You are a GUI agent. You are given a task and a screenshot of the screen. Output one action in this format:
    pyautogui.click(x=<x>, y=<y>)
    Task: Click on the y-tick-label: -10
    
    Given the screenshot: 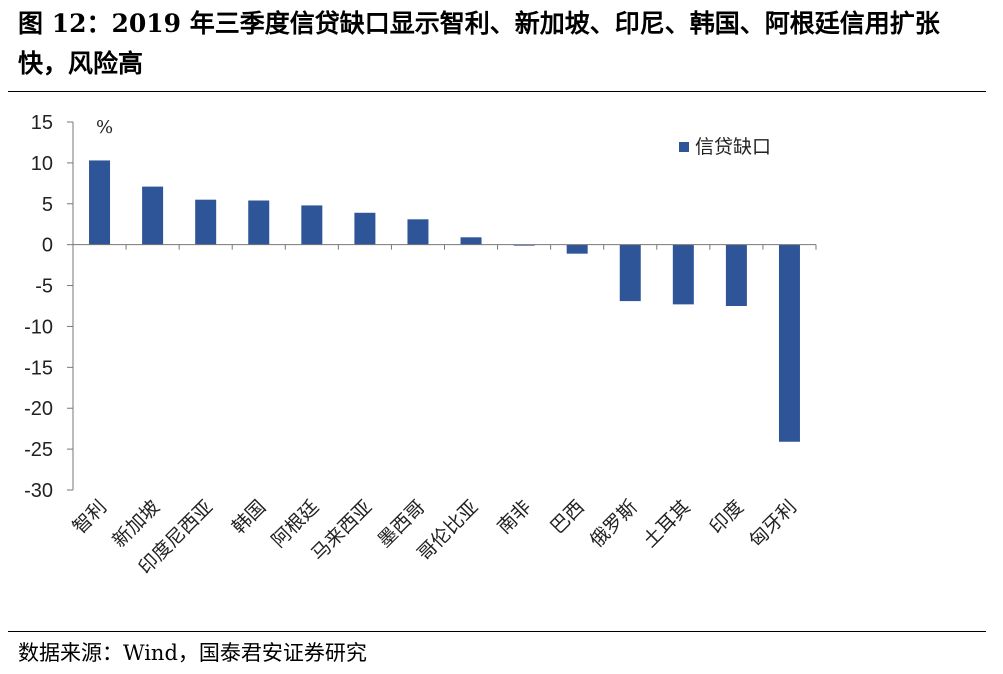 What is the action you would take?
    pyautogui.click(x=38, y=327)
    